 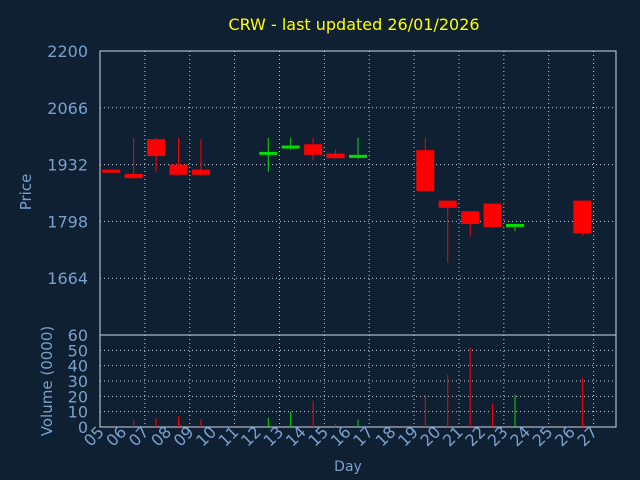 I want to click on volume-tick-label: 20, so click(x=78, y=396).